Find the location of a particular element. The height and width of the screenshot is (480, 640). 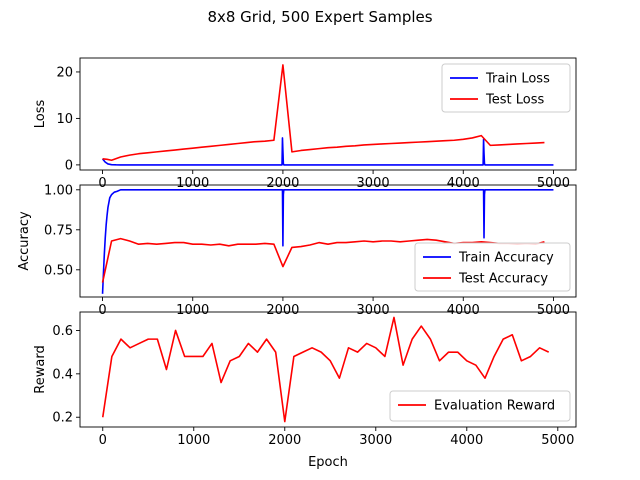

series-line-train-loss is located at coordinates (327, 151).